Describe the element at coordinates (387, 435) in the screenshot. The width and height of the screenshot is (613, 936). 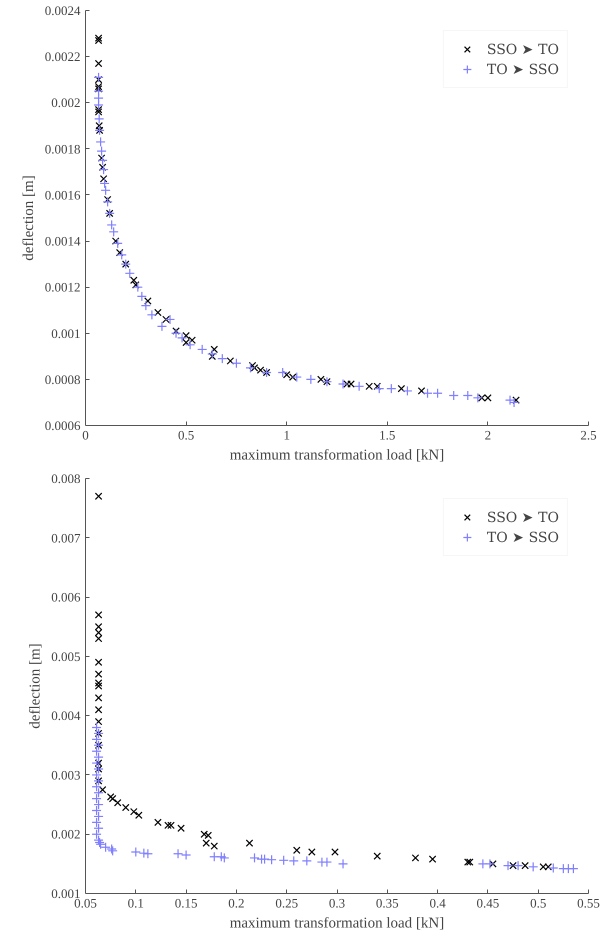
I see `x-tick-label: 1.5` at that location.